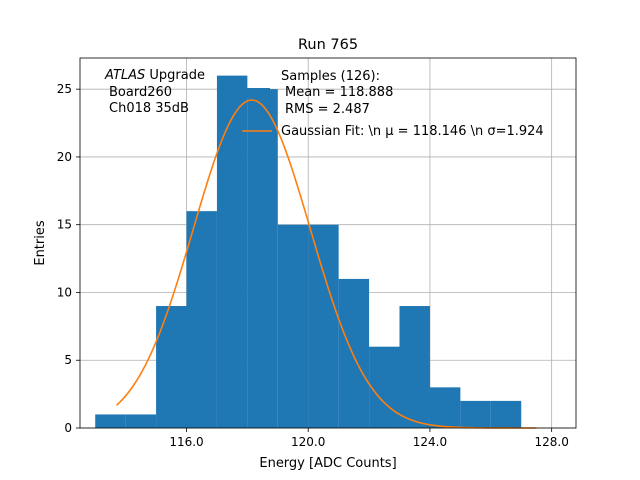  I want to click on y-tick-label: 15, so click(64, 225).